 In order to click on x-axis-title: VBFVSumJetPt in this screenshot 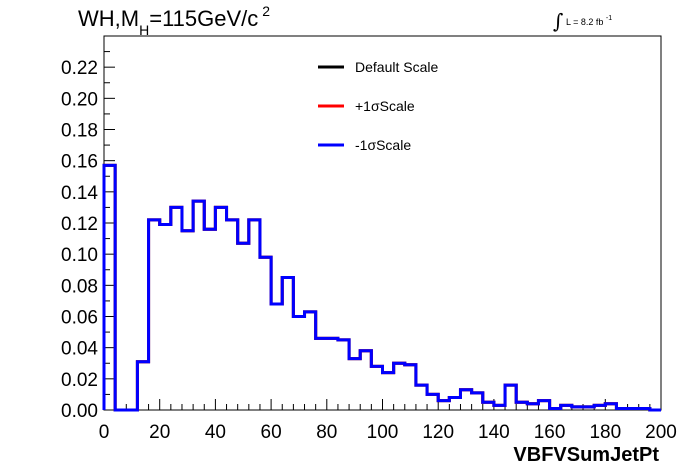, I will do `click(586, 455)`.